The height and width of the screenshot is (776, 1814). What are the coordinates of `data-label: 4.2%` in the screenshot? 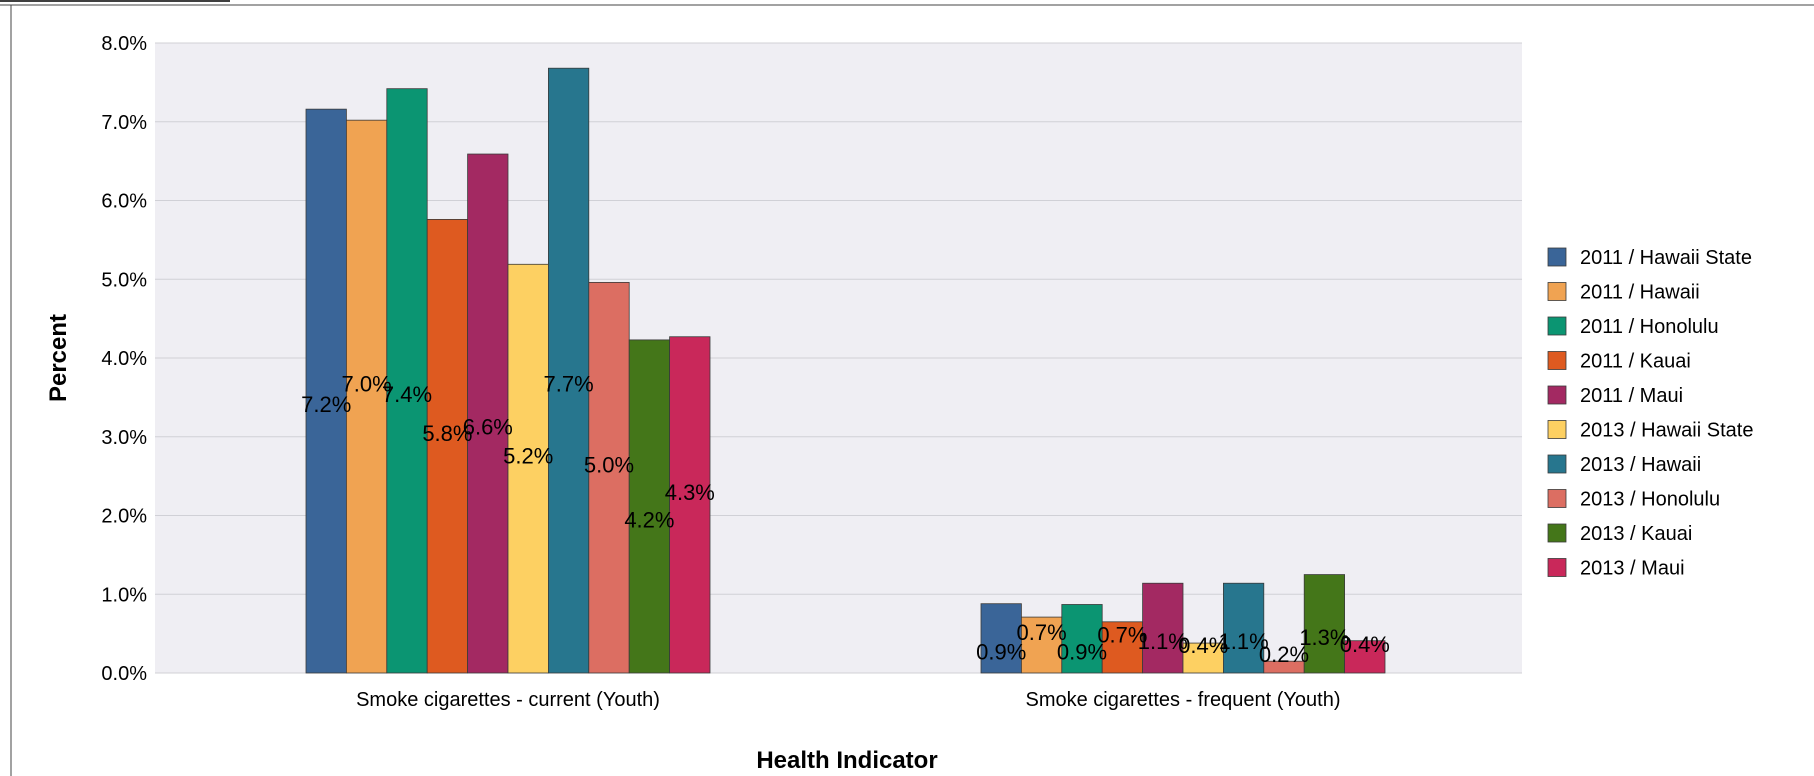 It's located at (649, 519).